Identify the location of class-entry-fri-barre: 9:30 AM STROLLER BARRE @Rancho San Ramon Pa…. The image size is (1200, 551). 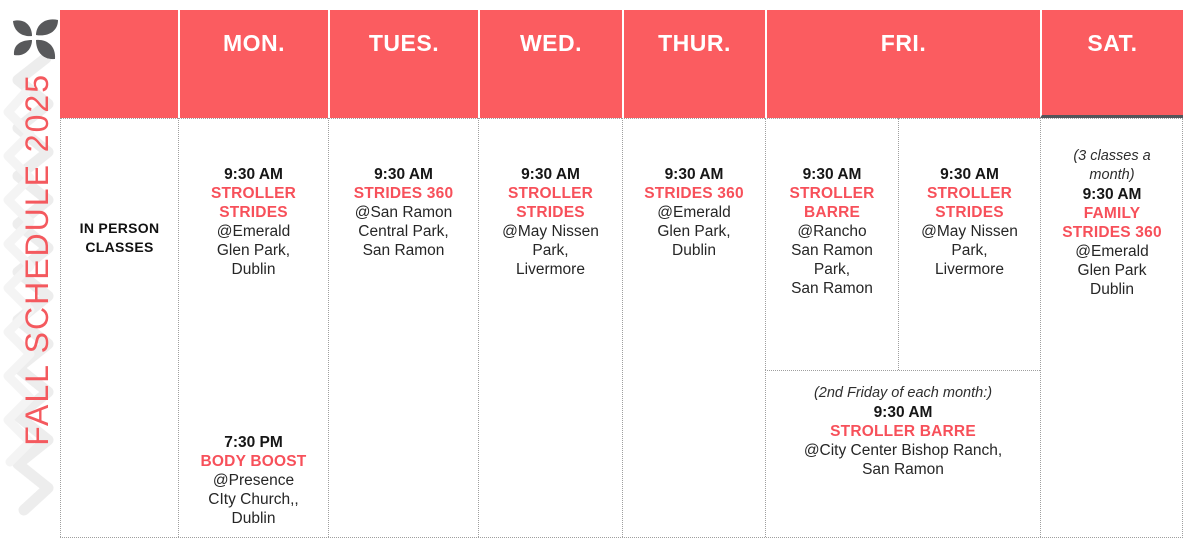
(832, 231).